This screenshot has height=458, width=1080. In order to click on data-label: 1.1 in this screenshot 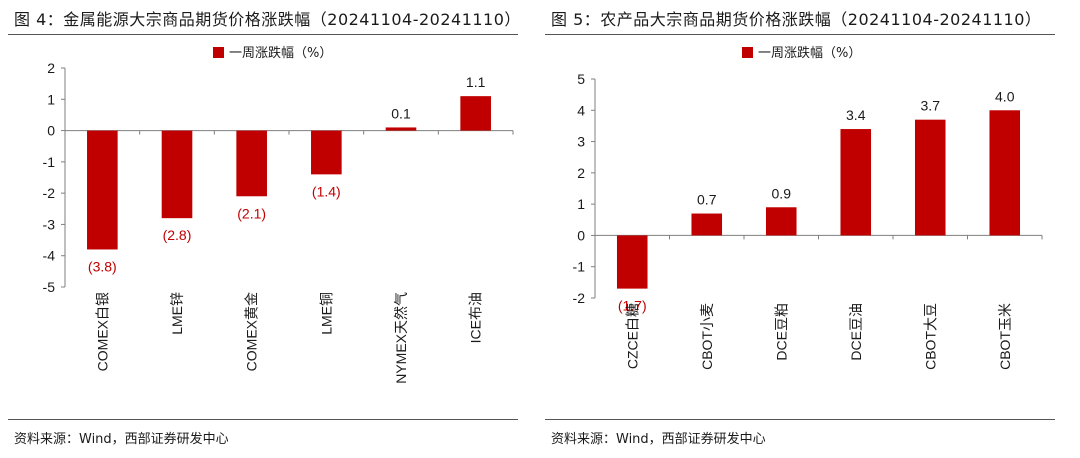, I will do `click(476, 82)`.